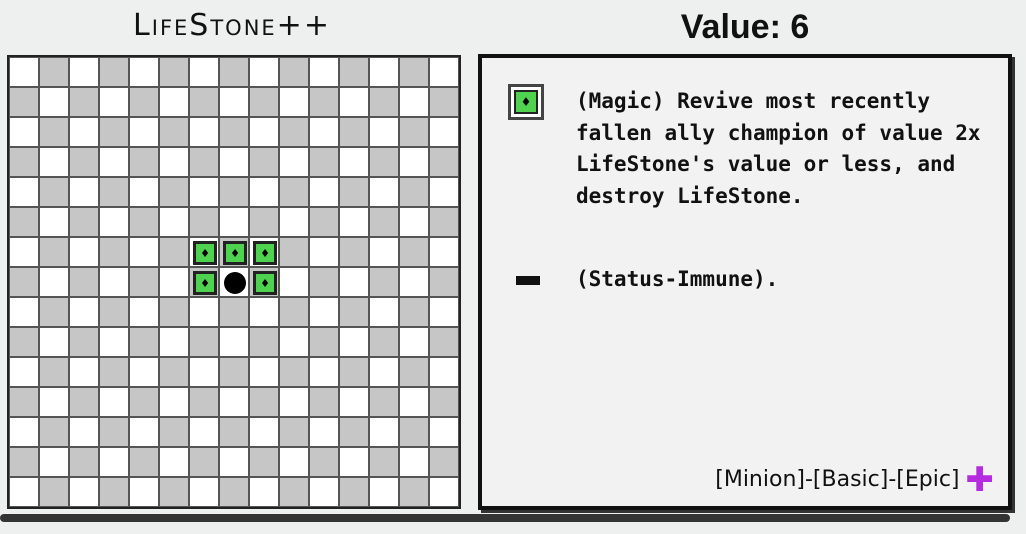  What do you see at coordinates (265, 253) in the screenshot?
I see `magic-move-icon: ♦` at bounding box center [265, 253].